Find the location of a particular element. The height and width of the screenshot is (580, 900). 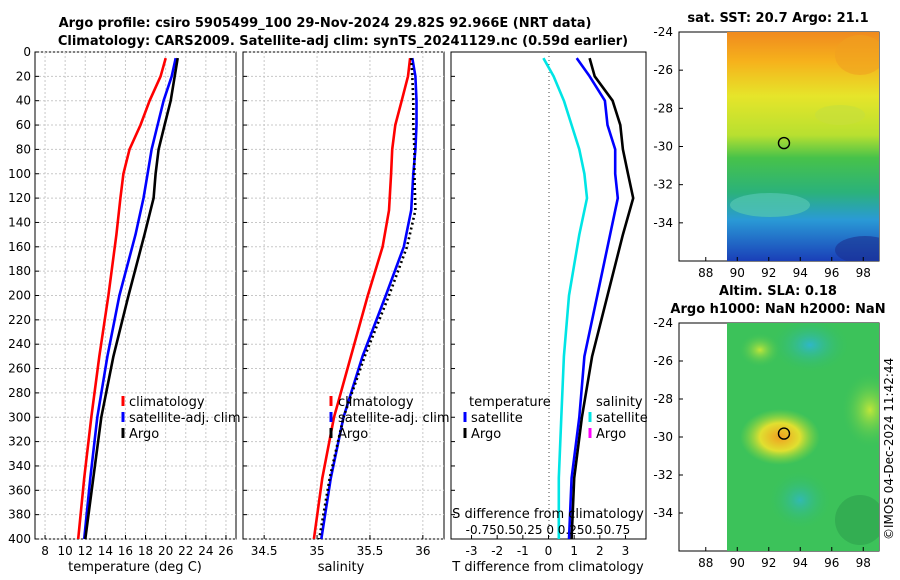

y-tick-label: 320 is located at coordinates (19, 442).